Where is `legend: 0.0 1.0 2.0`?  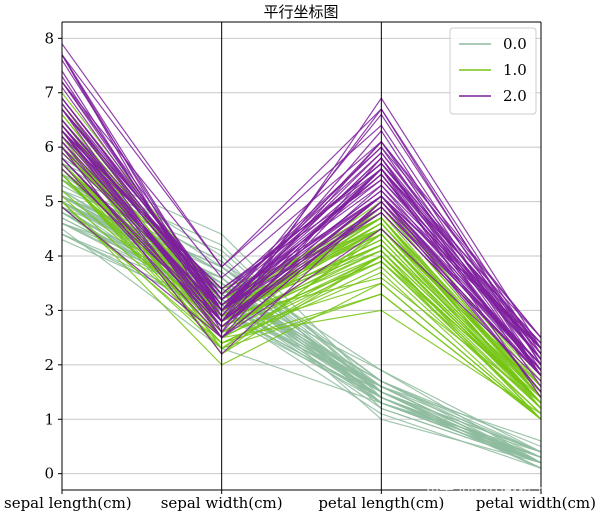
legend: 0.0 1.0 2.0 is located at coordinates (493, 71).